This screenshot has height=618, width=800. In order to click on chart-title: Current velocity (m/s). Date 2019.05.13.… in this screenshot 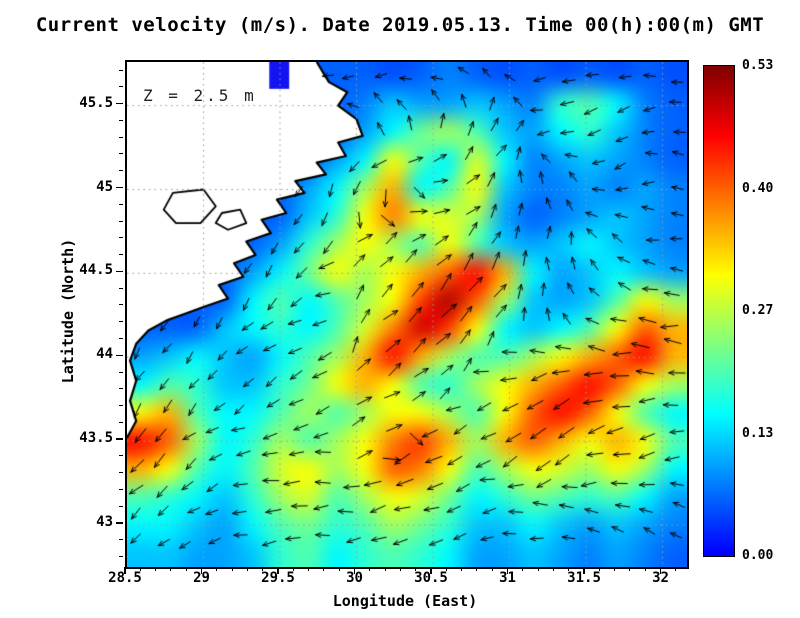, I will do `click(400, 25)`.